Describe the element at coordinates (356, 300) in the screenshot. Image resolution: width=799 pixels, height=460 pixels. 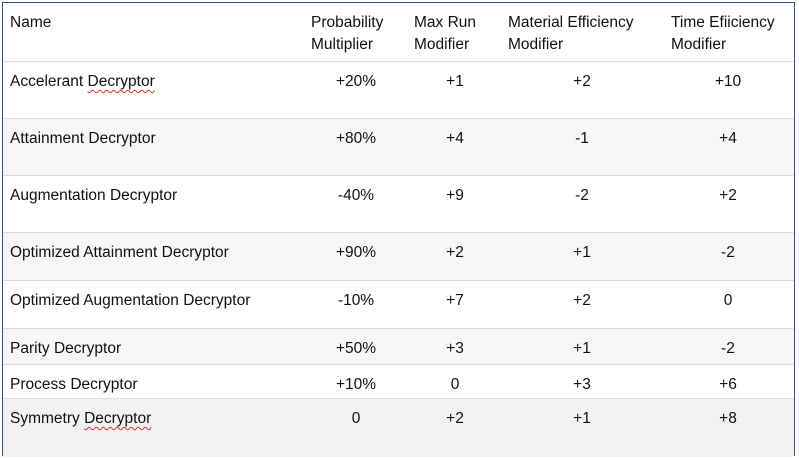
I see `cell-probability-multiplier: -10%` at that location.